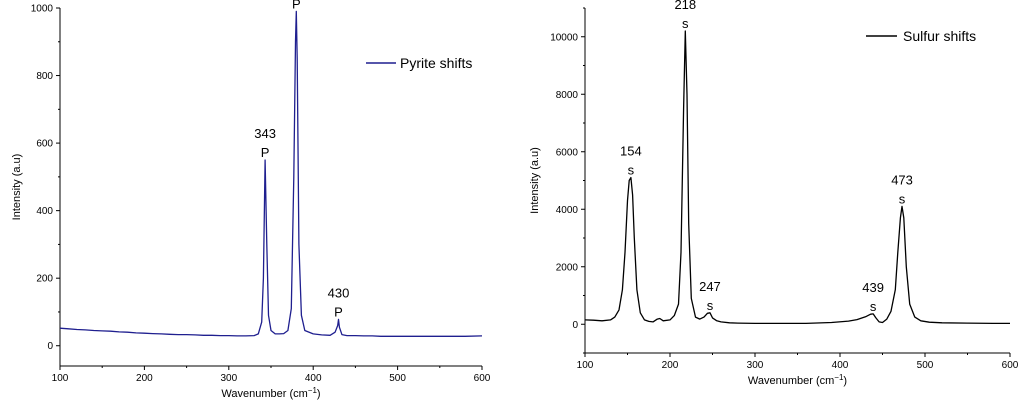  I want to click on y-tick-label: 4000, so click(567, 210).